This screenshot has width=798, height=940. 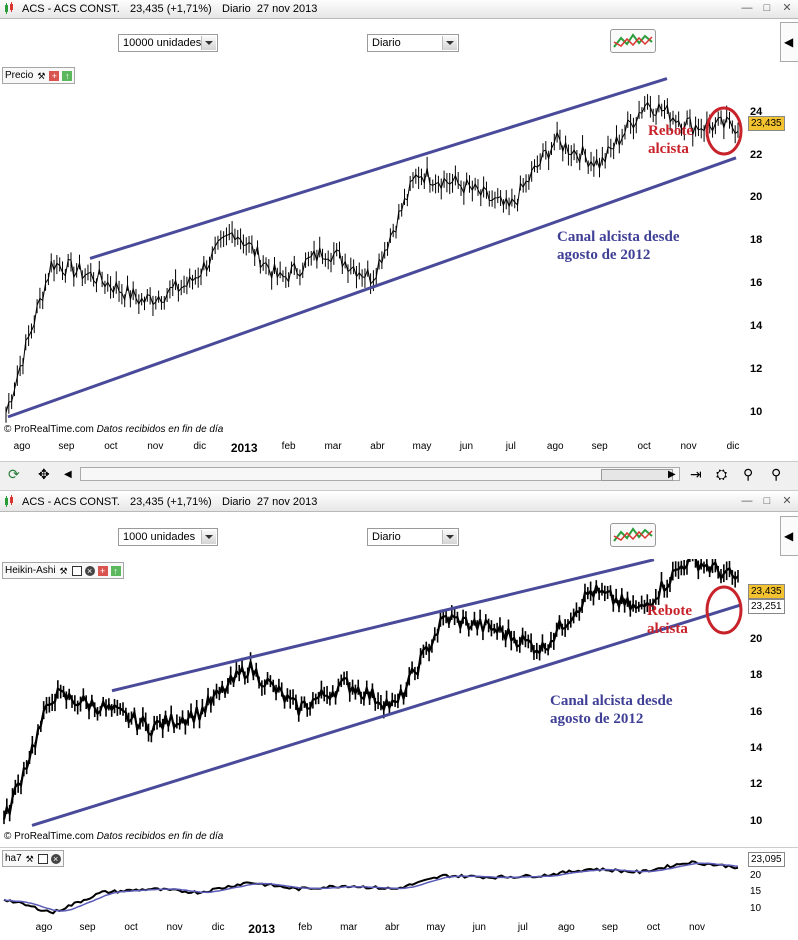 What do you see at coordinates (670, 140) in the screenshot?
I see `rebote-annotation: Rebote alcista` at bounding box center [670, 140].